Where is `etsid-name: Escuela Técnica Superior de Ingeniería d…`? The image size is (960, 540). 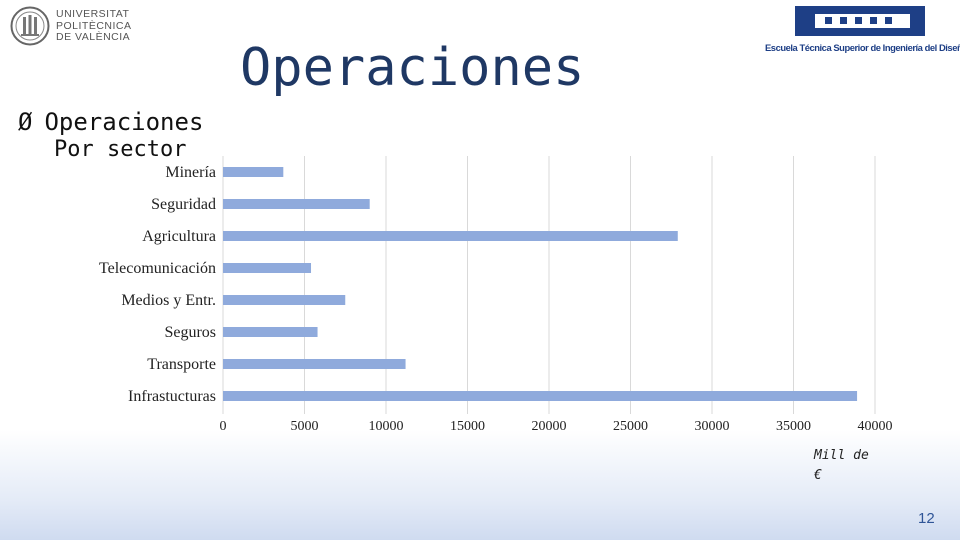
etsid-name: Escuela Técnica Superior de Ingeniería d… is located at coordinates (862, 47).